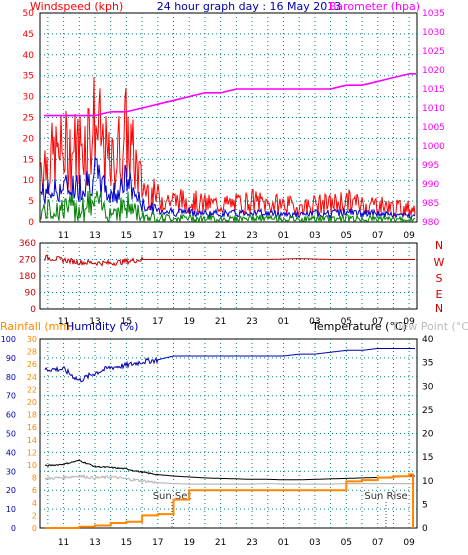 The width and height of the screenshot is (468, 555). Describe the element at coordinates (425, 505) in the screenshot. I see `temperature-tick-label: 5` at that location.